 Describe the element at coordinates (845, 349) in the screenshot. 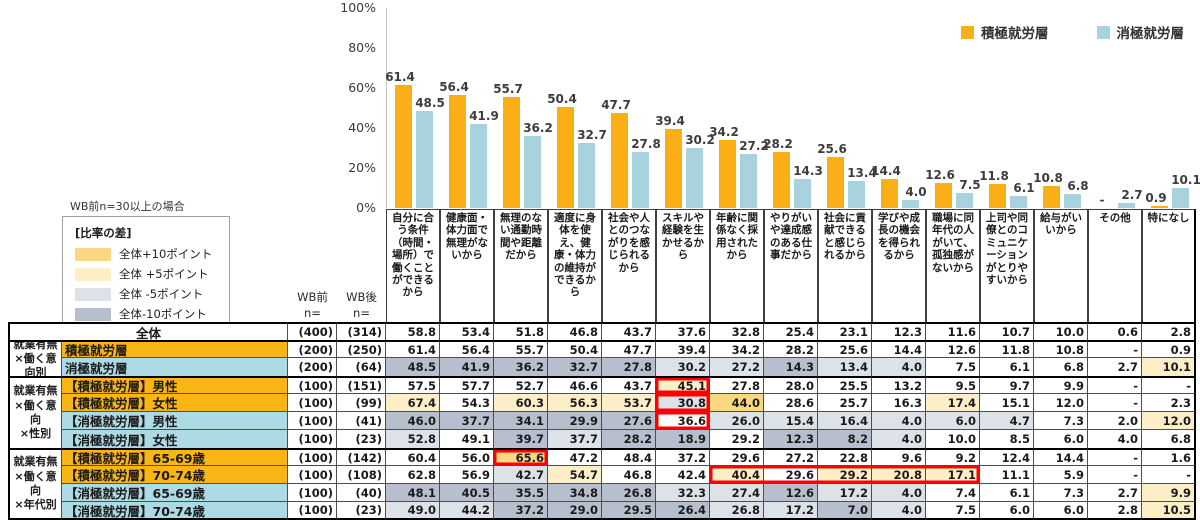

I see `table-value-cell: 25.6` at that location.